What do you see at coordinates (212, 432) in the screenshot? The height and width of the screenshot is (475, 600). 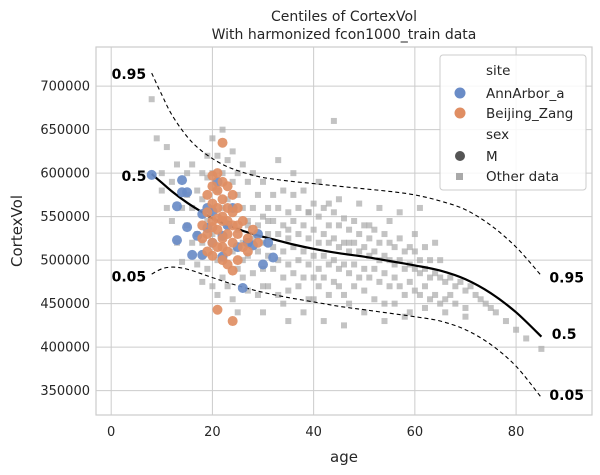 I see `x-tick-label: 20` at bounding box center [212, 432].